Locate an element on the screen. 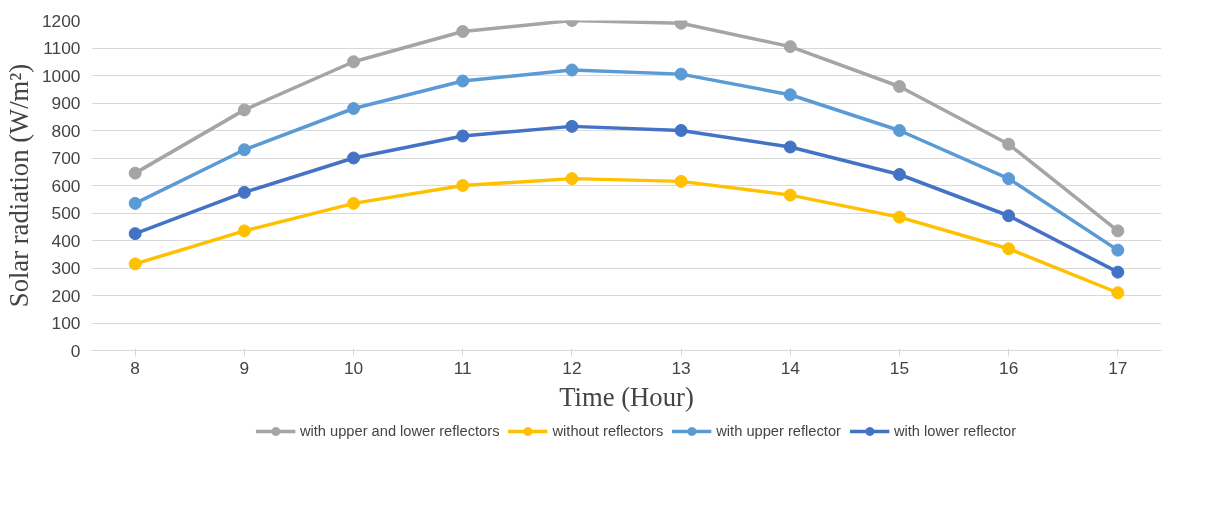 The width and height of the screenshot is (1206, 526). x-tick-label: 13 is located at coordinates (681, 367).